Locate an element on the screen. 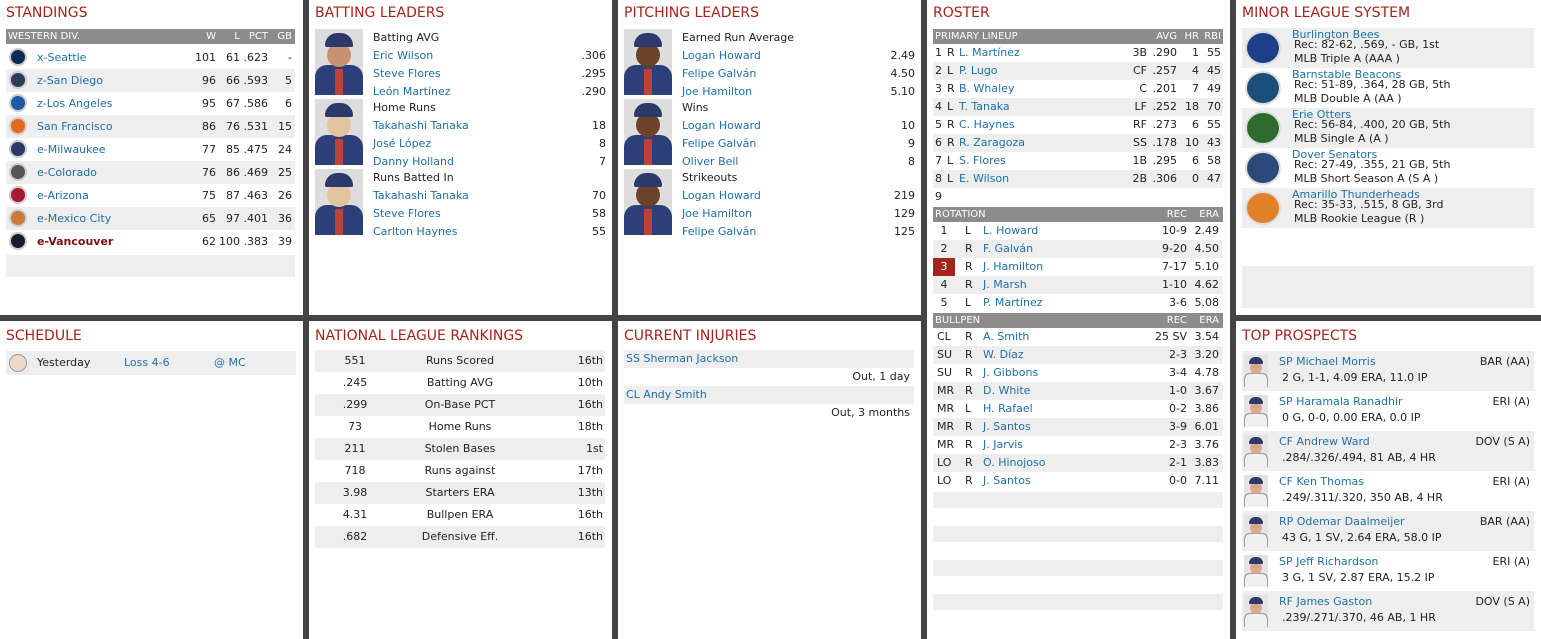 This screenshot has height=639, width=1541. player-link: C. Haynes is located at coordinates (987, 124).